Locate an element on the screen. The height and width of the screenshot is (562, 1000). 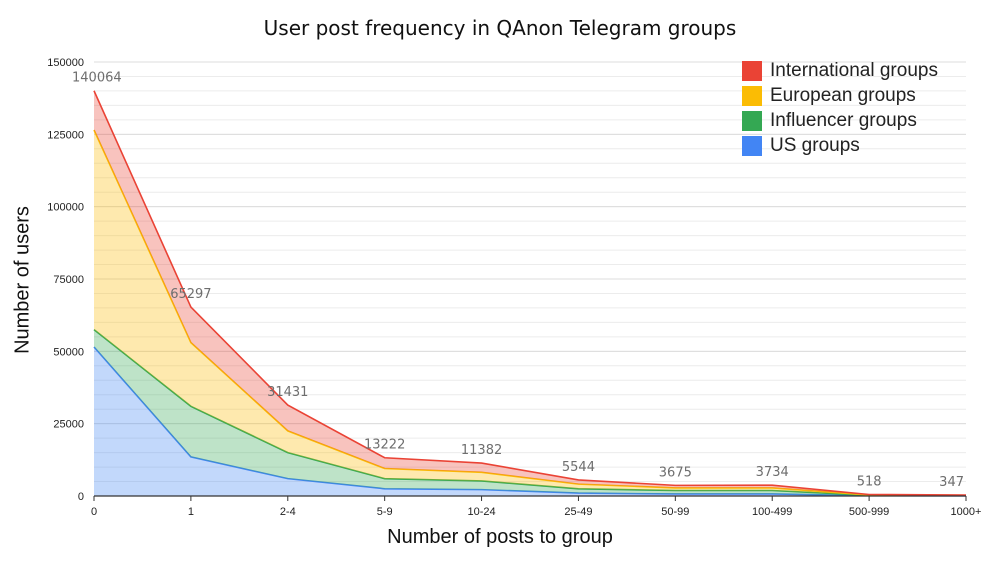
legend-item-international: International groups is located at coordinates (840, 70).